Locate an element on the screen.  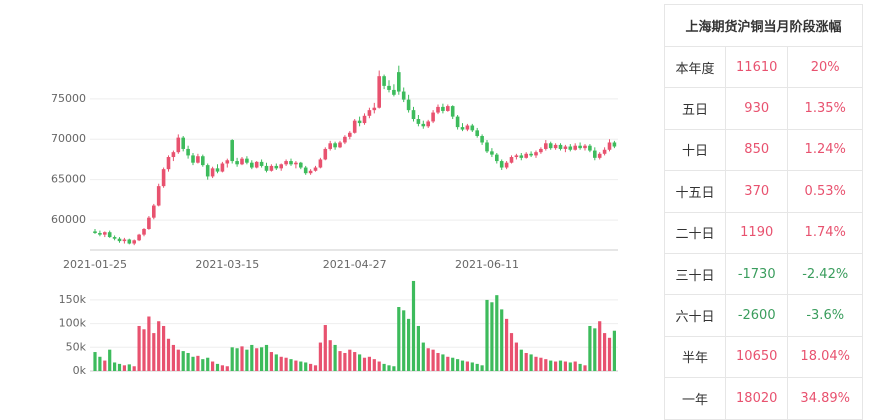
row-value: 930 is located at coordinates (756, 108).